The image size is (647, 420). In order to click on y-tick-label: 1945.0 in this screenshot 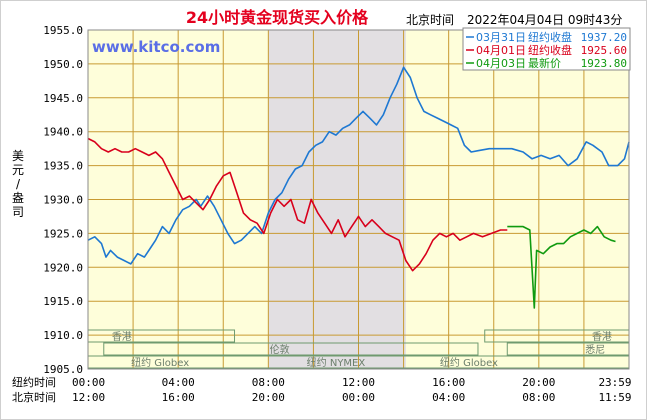, I will do `click(63, 98)`.